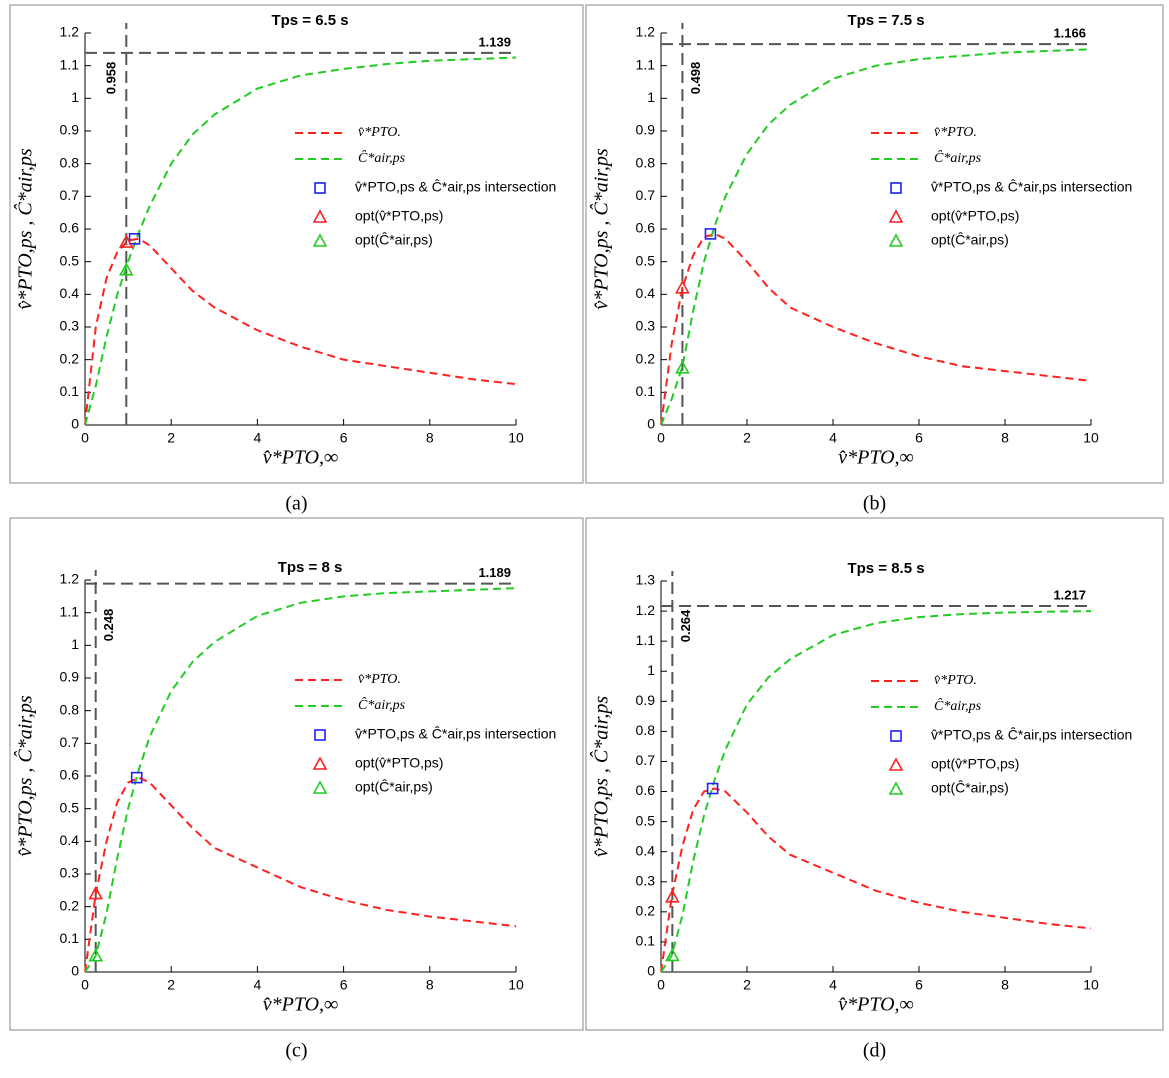 The height and width of the screenshot is (1078, 1169). I want to click on chart-title: Tps = 8 s, so click(310, 567).